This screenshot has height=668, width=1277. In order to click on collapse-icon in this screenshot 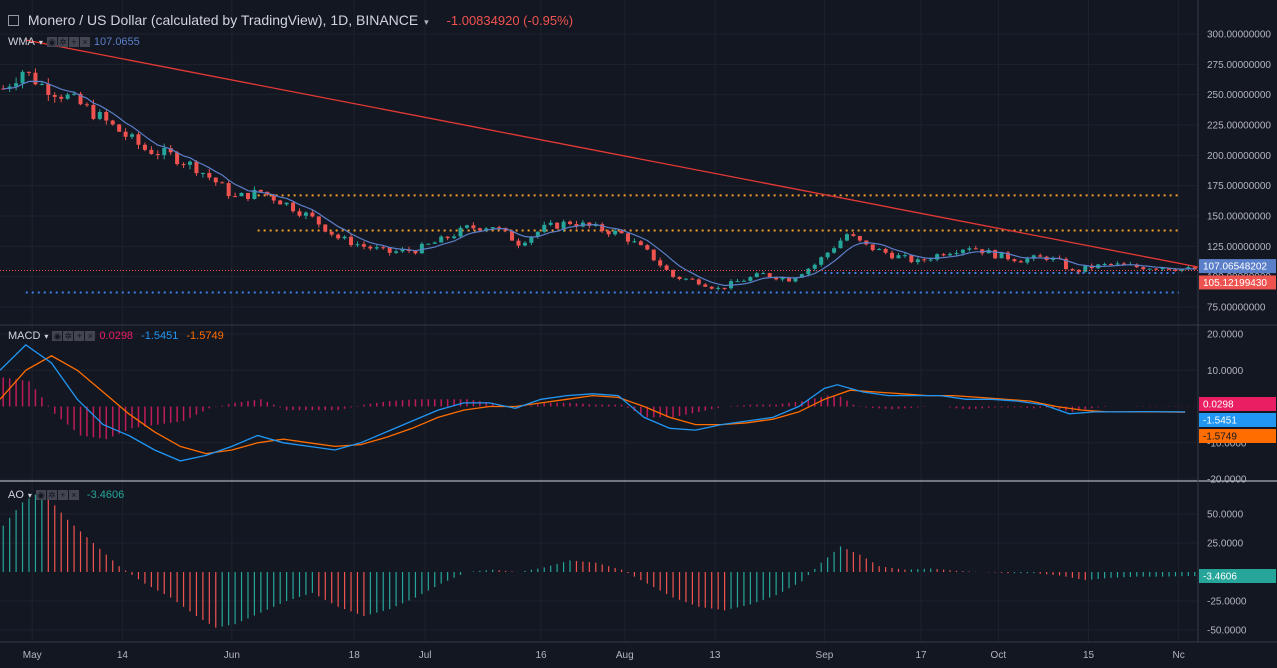, I will do `click(13, 20)`.